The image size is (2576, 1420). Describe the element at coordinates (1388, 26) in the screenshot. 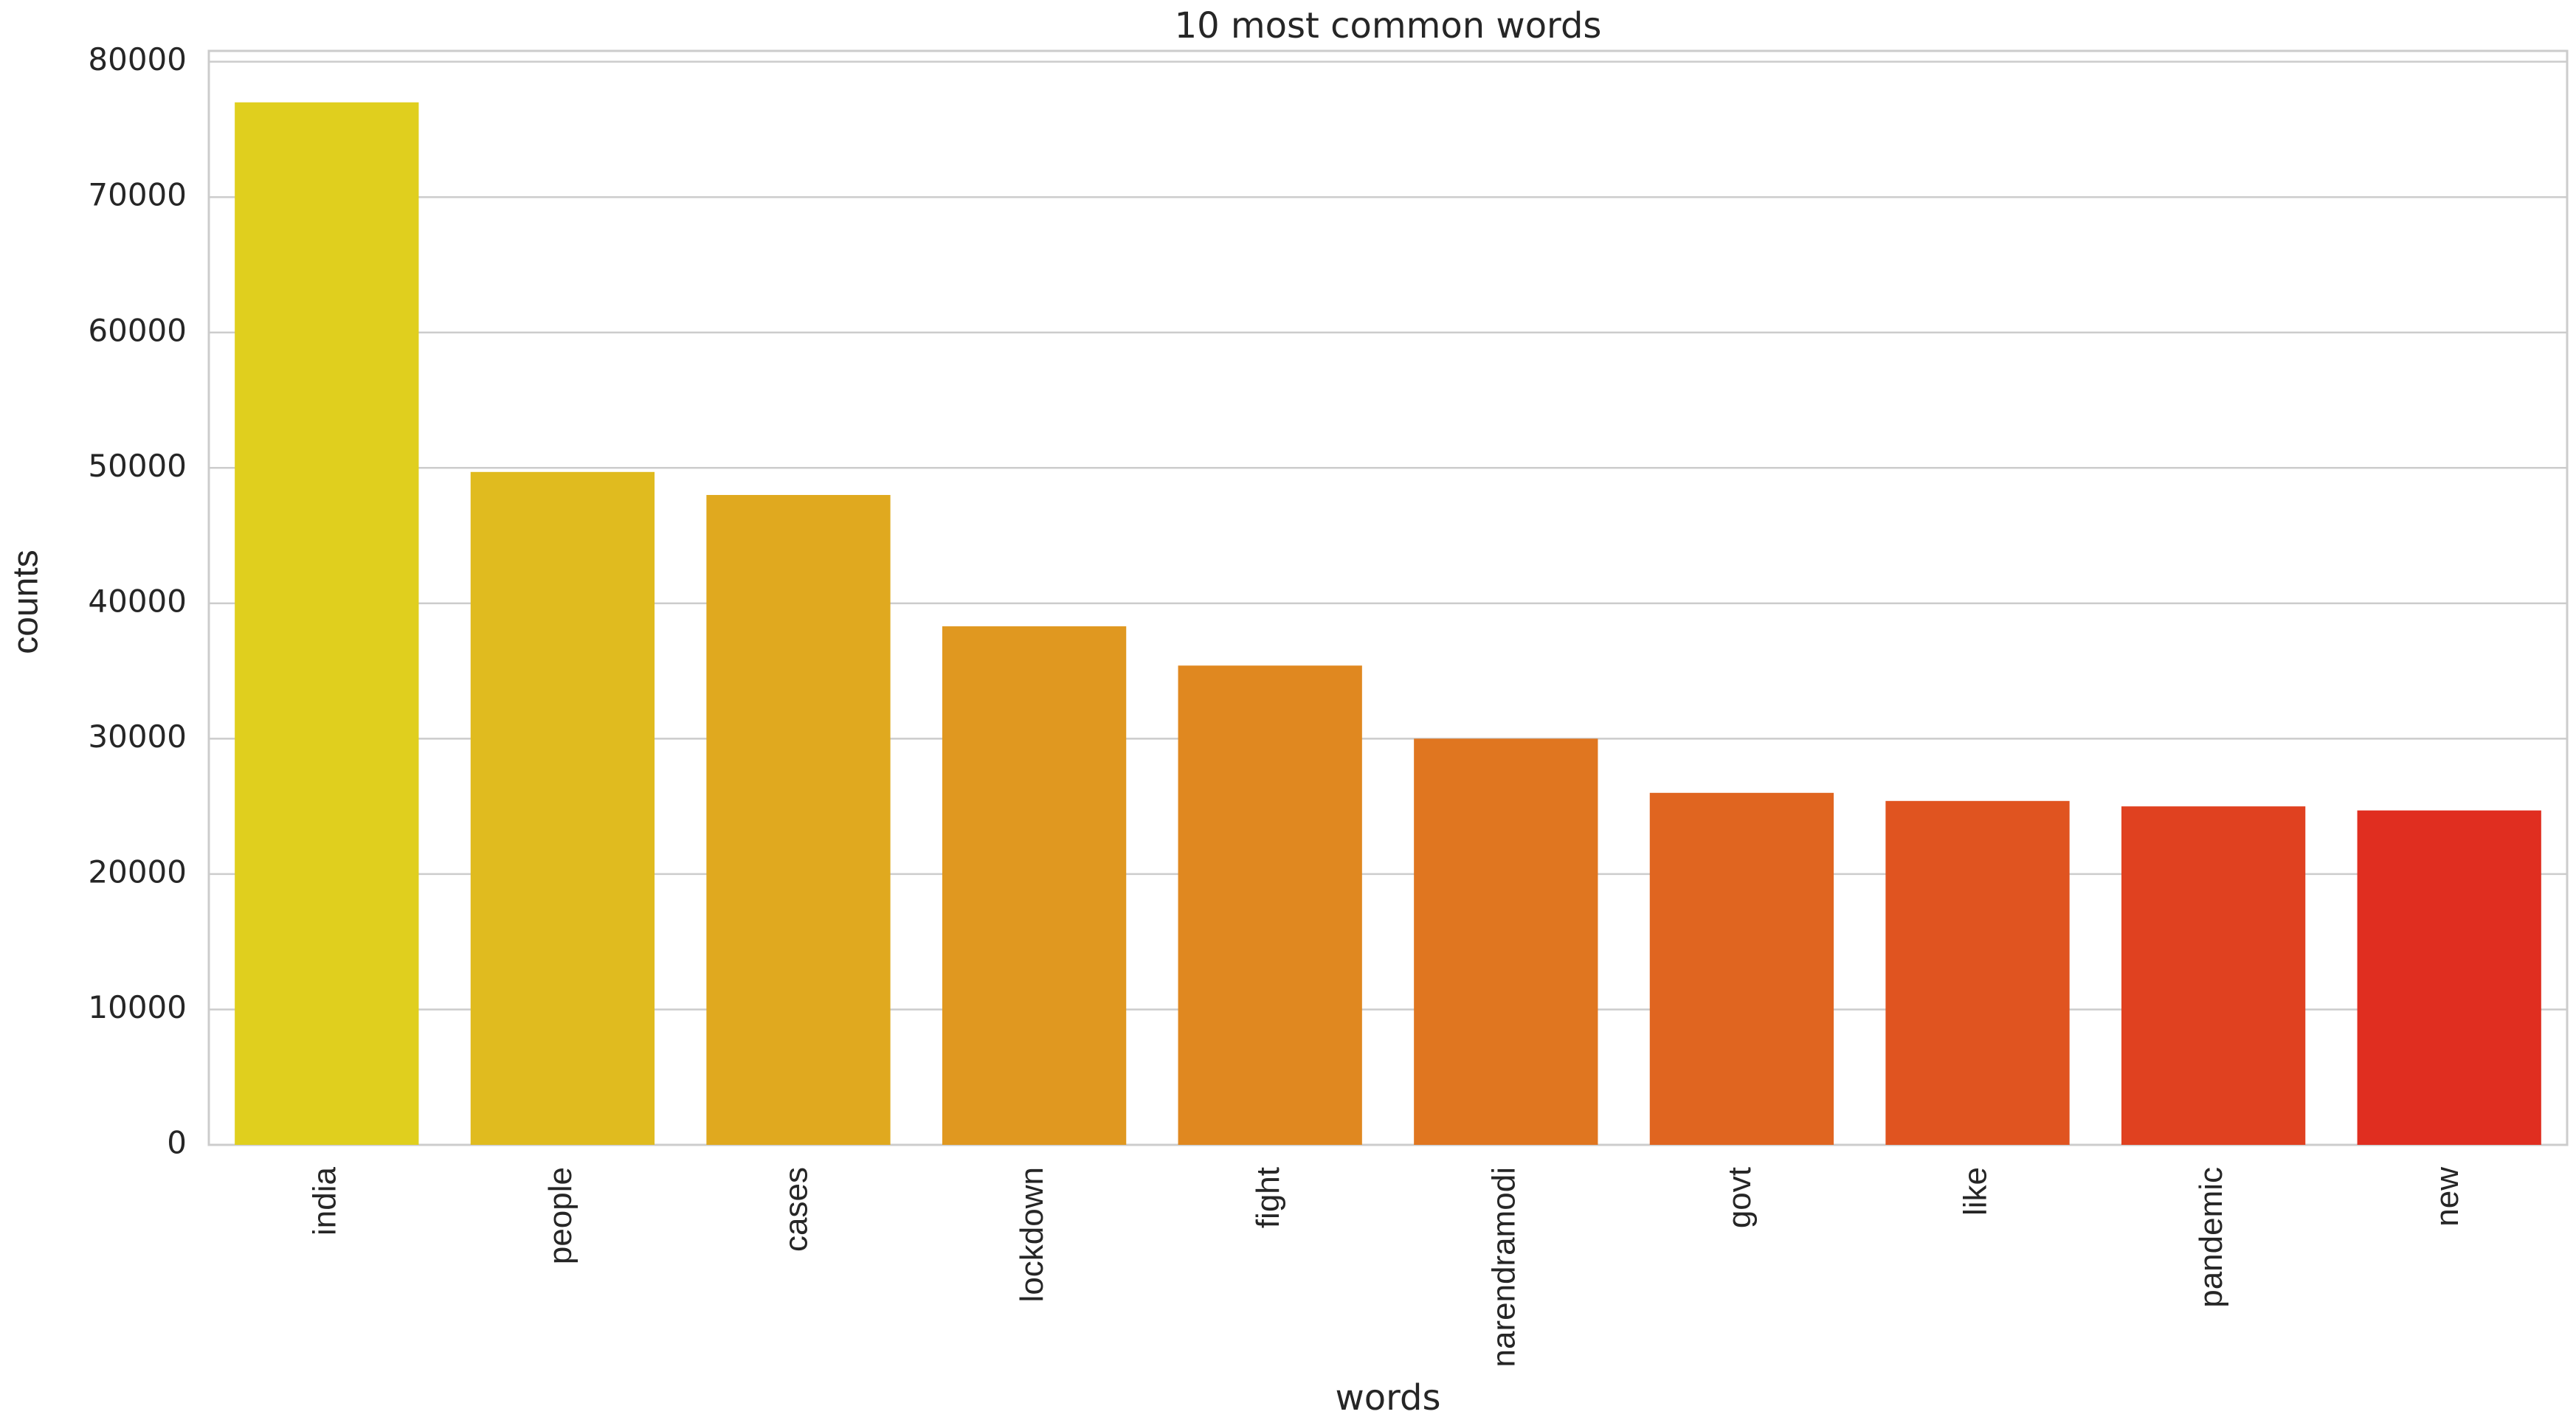

I see `chart-title: 10 most common words` at that location.